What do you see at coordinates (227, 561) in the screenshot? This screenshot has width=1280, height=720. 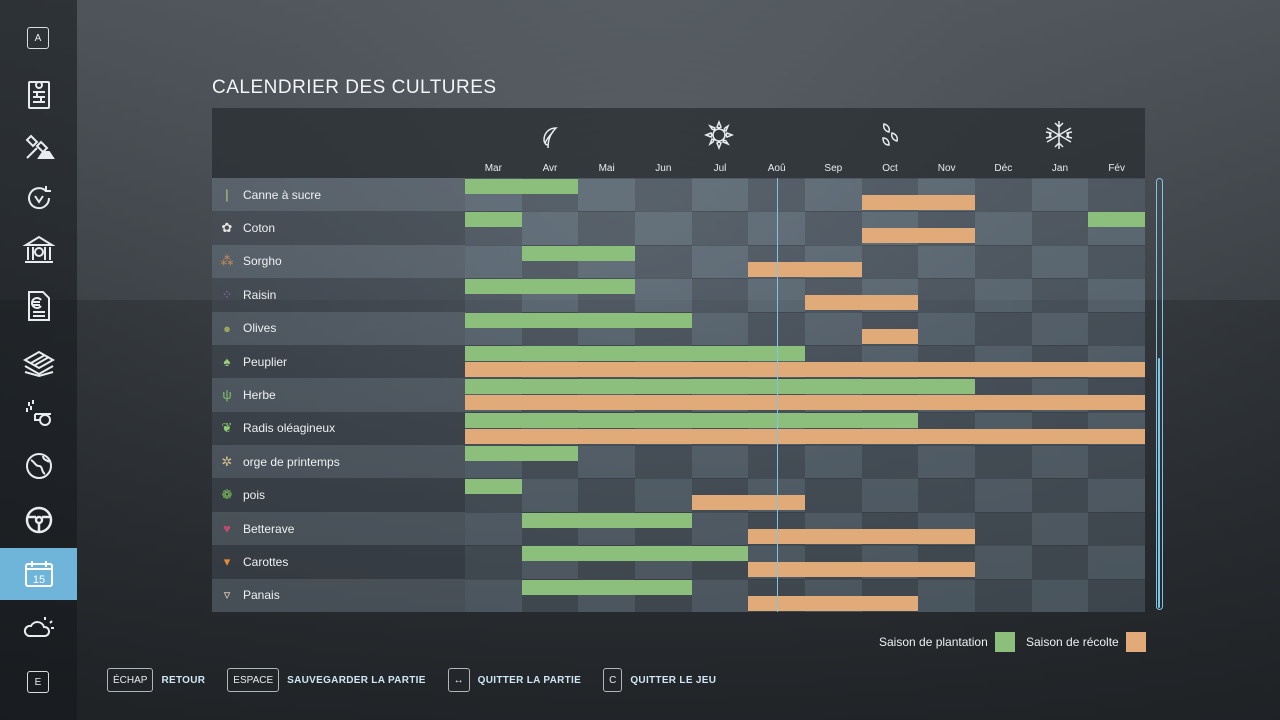 I see `carrot-icon: ▾` at bounding box center [227, 561].